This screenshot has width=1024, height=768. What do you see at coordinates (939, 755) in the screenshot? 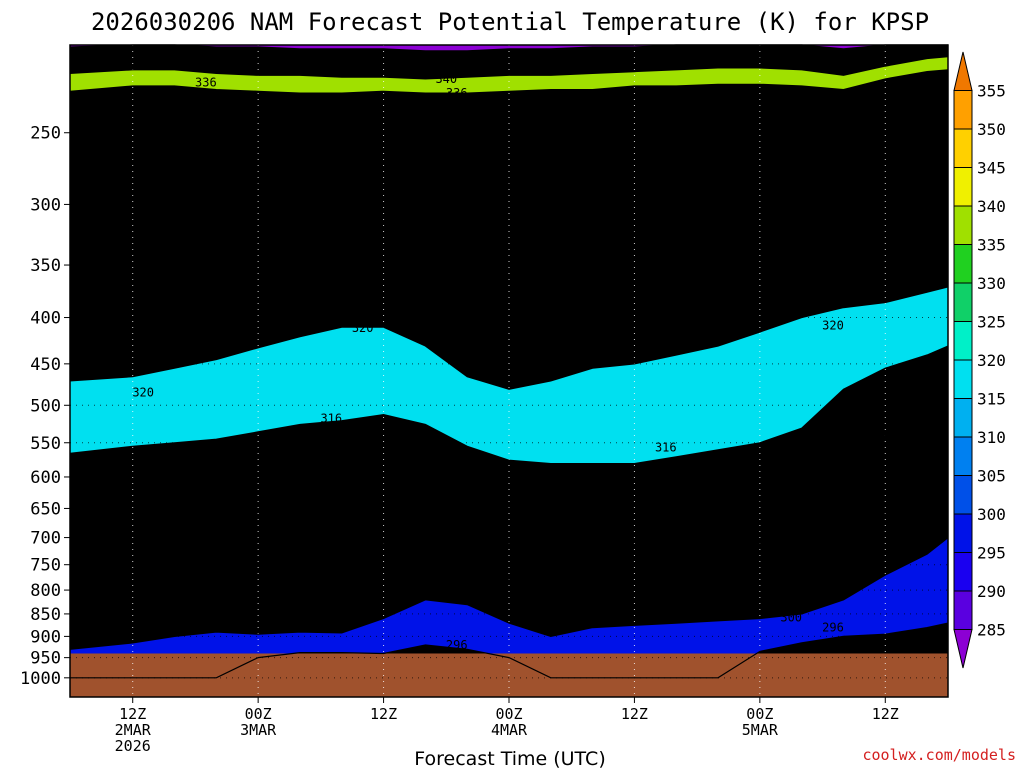
I see `credit-text: coolwx.com/models` at bounding box center [939, 755].